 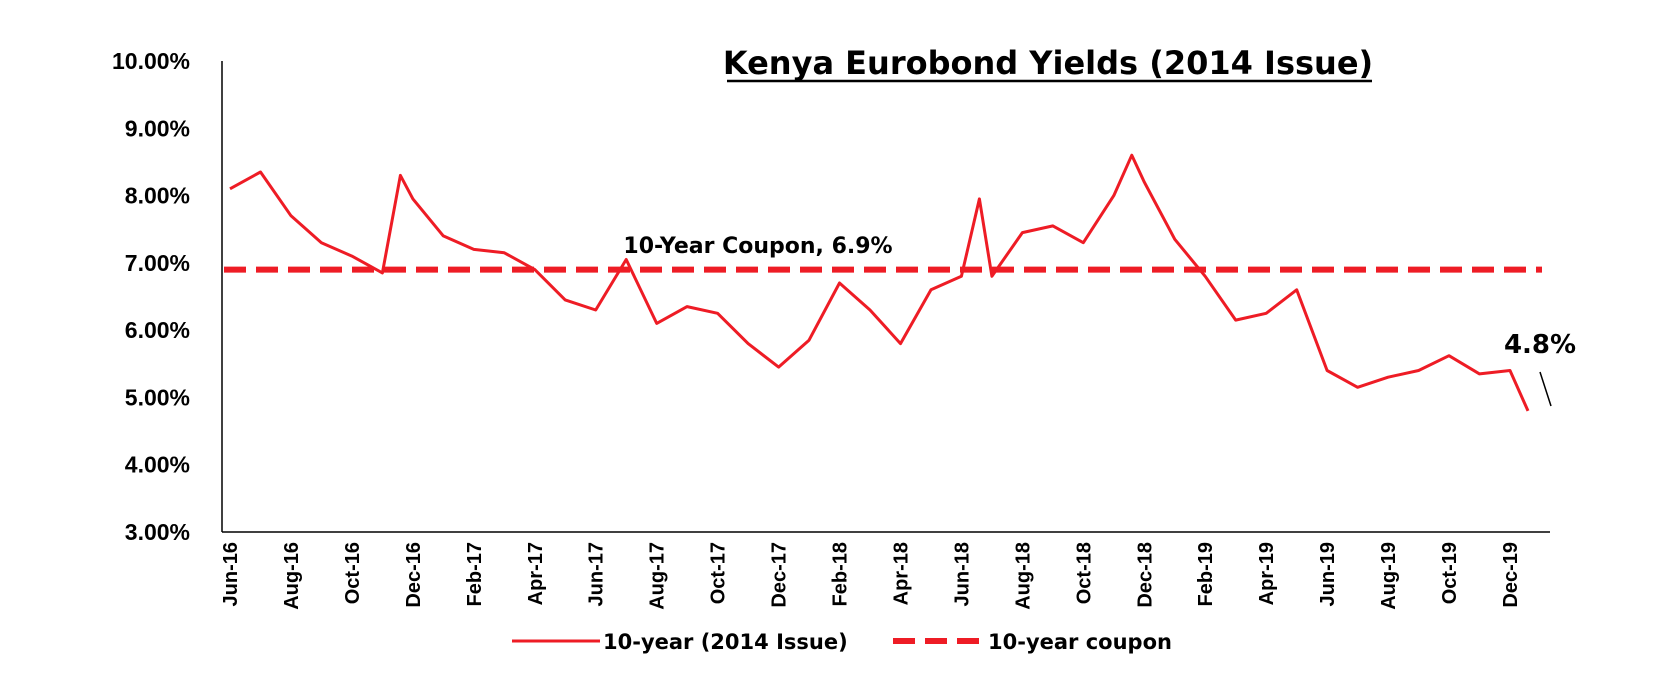 What do you see at coordinates (725, 642) in the screenshot?
I see `legend-yield-label: 10-year (2014 Issue)` at bounding box center [725, 642].